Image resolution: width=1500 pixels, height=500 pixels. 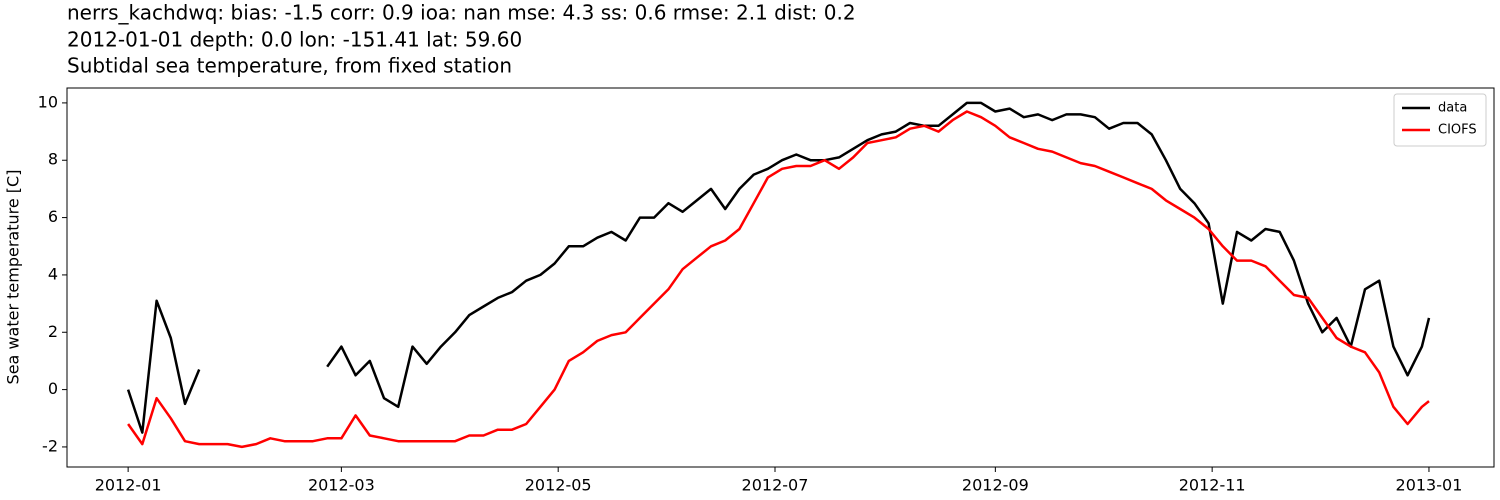 What do you see at coordinates (128, 485) in the screenshot?
I see `x-tick-label: 2012-01` at bounding box center [128, 485].